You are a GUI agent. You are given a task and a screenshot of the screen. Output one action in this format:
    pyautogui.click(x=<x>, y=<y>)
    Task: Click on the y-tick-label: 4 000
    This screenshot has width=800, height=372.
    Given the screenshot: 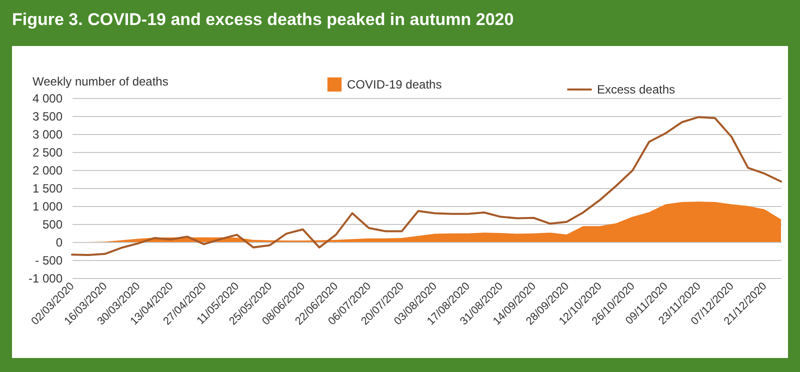 What is the action you would take?
    pyautogui.click(x=47, y=99)
    